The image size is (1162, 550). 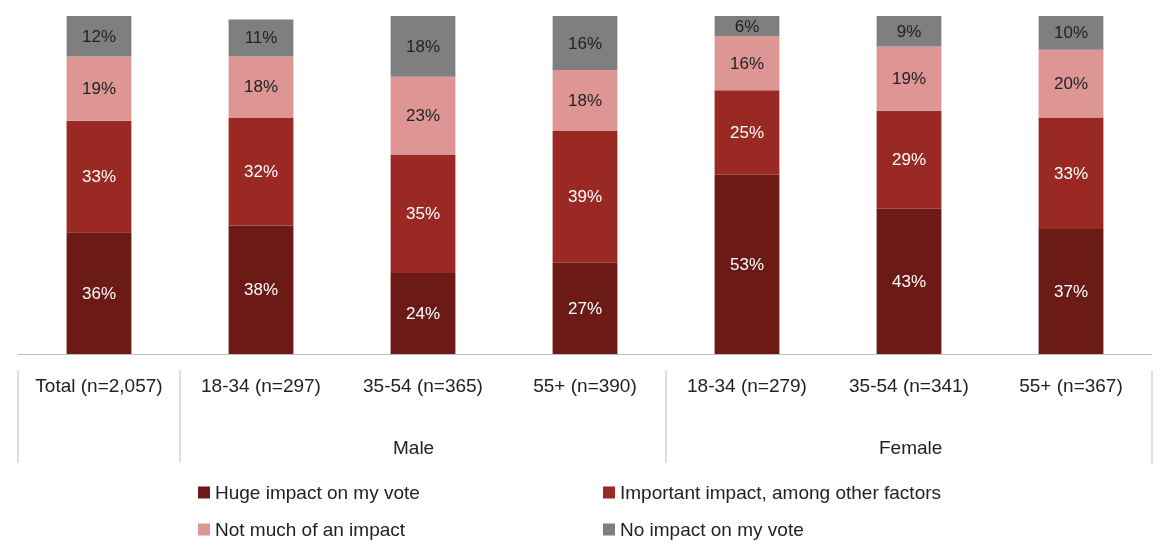 I want to click on data-label: 11%, so click(x=261, y=38).